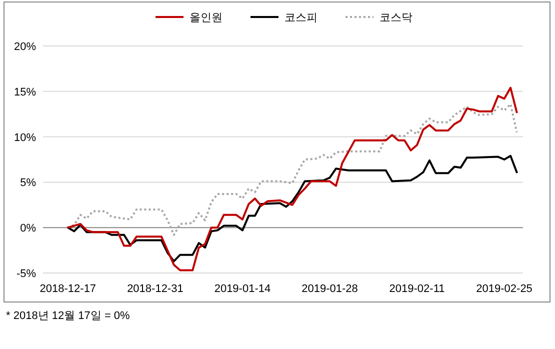  What do you see at coordinates (25, 47) in the screenshot?
I see `y-tick-label: 20%` at bounding box center [25, 47].